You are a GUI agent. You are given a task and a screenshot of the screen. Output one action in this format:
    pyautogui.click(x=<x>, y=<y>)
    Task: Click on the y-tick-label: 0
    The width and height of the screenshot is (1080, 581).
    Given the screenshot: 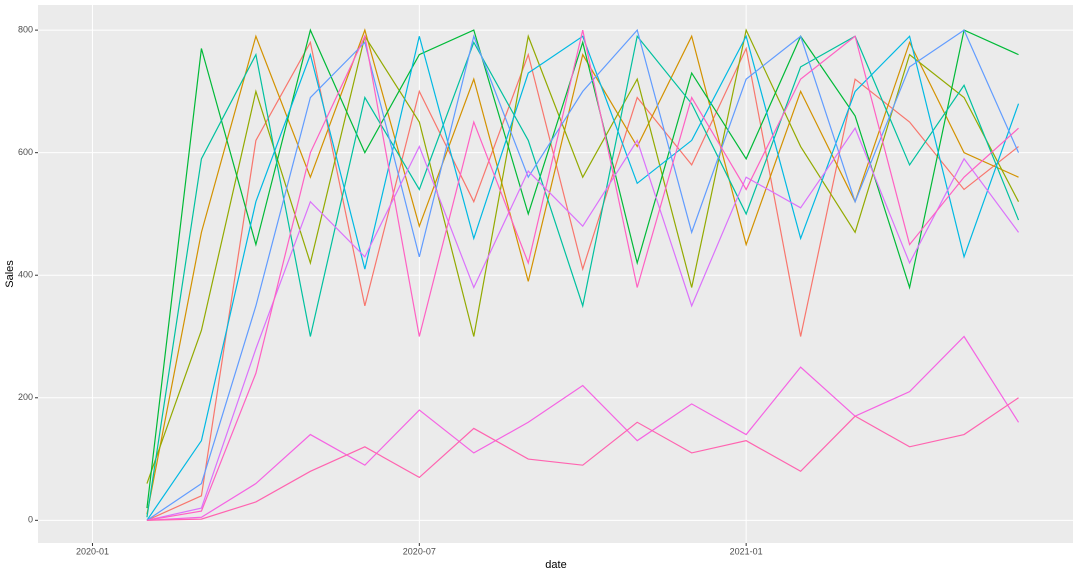 What is the action you would take?
    pyautogui.click(x=30, y=520)
    